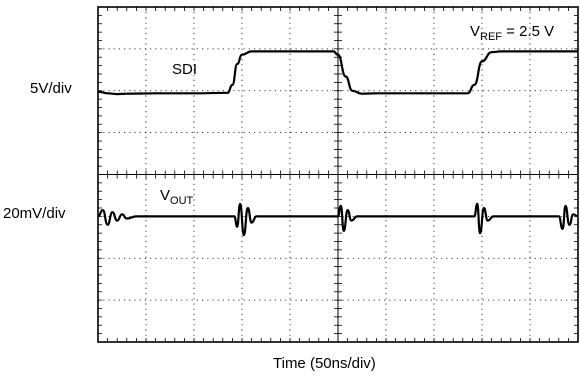 The width and height of the screenshot is (580, 382). I want to click on series-label-sdi: SDI, so click(184, 69).